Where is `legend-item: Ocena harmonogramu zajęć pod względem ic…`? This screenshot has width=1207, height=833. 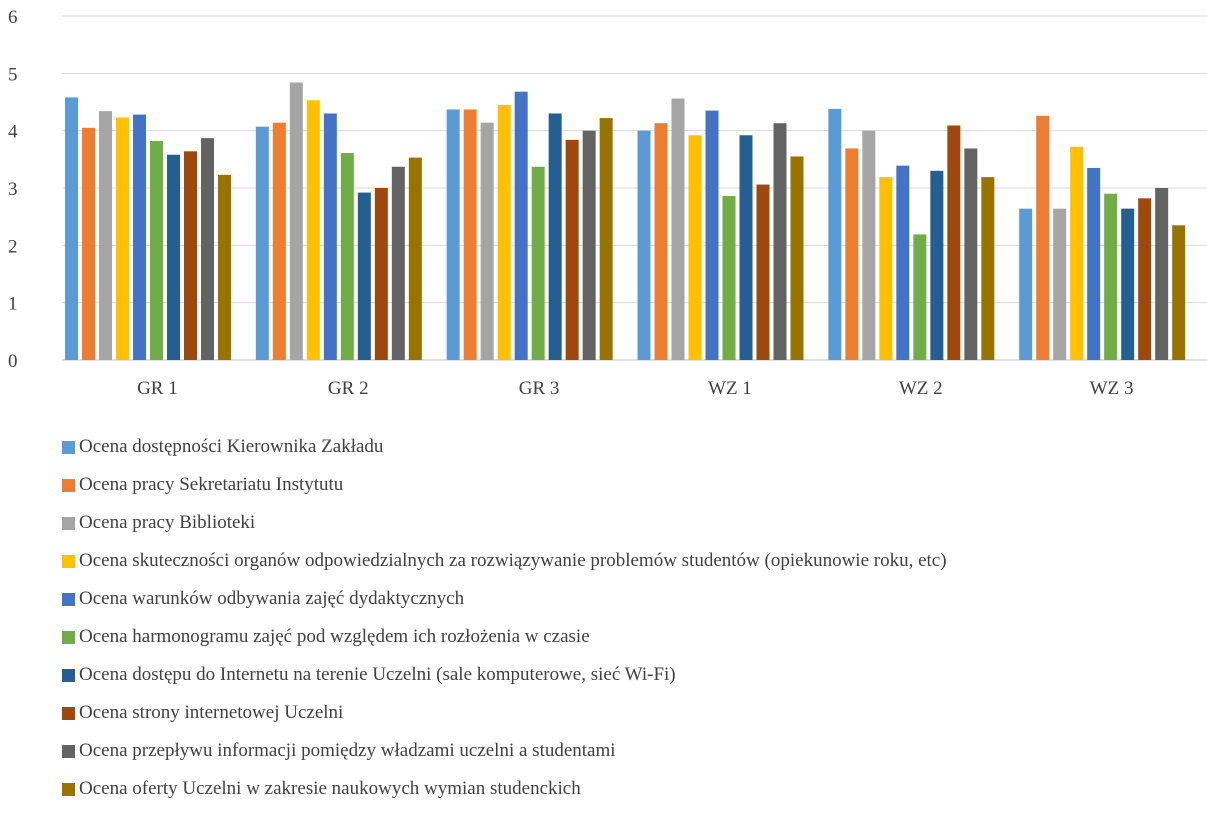
legend-item: Ocena harmonogramu zajęć pod względem ic… is located at coordinates (504, 637).